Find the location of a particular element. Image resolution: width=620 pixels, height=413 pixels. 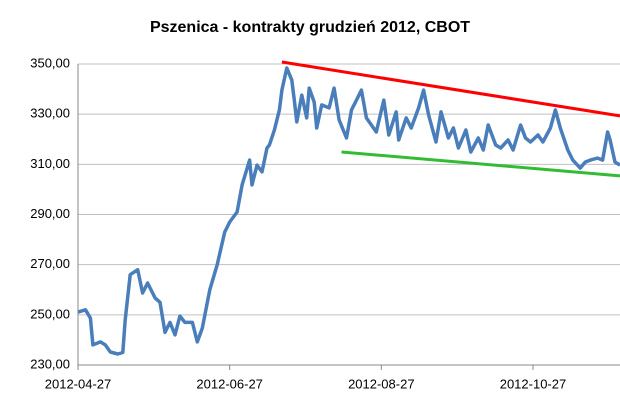

y-tick-label: 310,00 is located at coordinates (50, 163).